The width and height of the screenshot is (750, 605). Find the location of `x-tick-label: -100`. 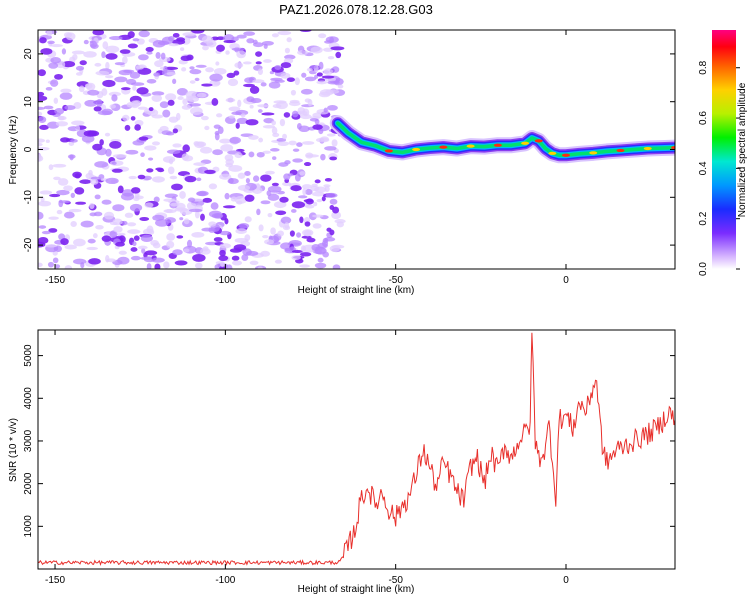

x-tick-label: -100 is located at coordinates (225, 580).